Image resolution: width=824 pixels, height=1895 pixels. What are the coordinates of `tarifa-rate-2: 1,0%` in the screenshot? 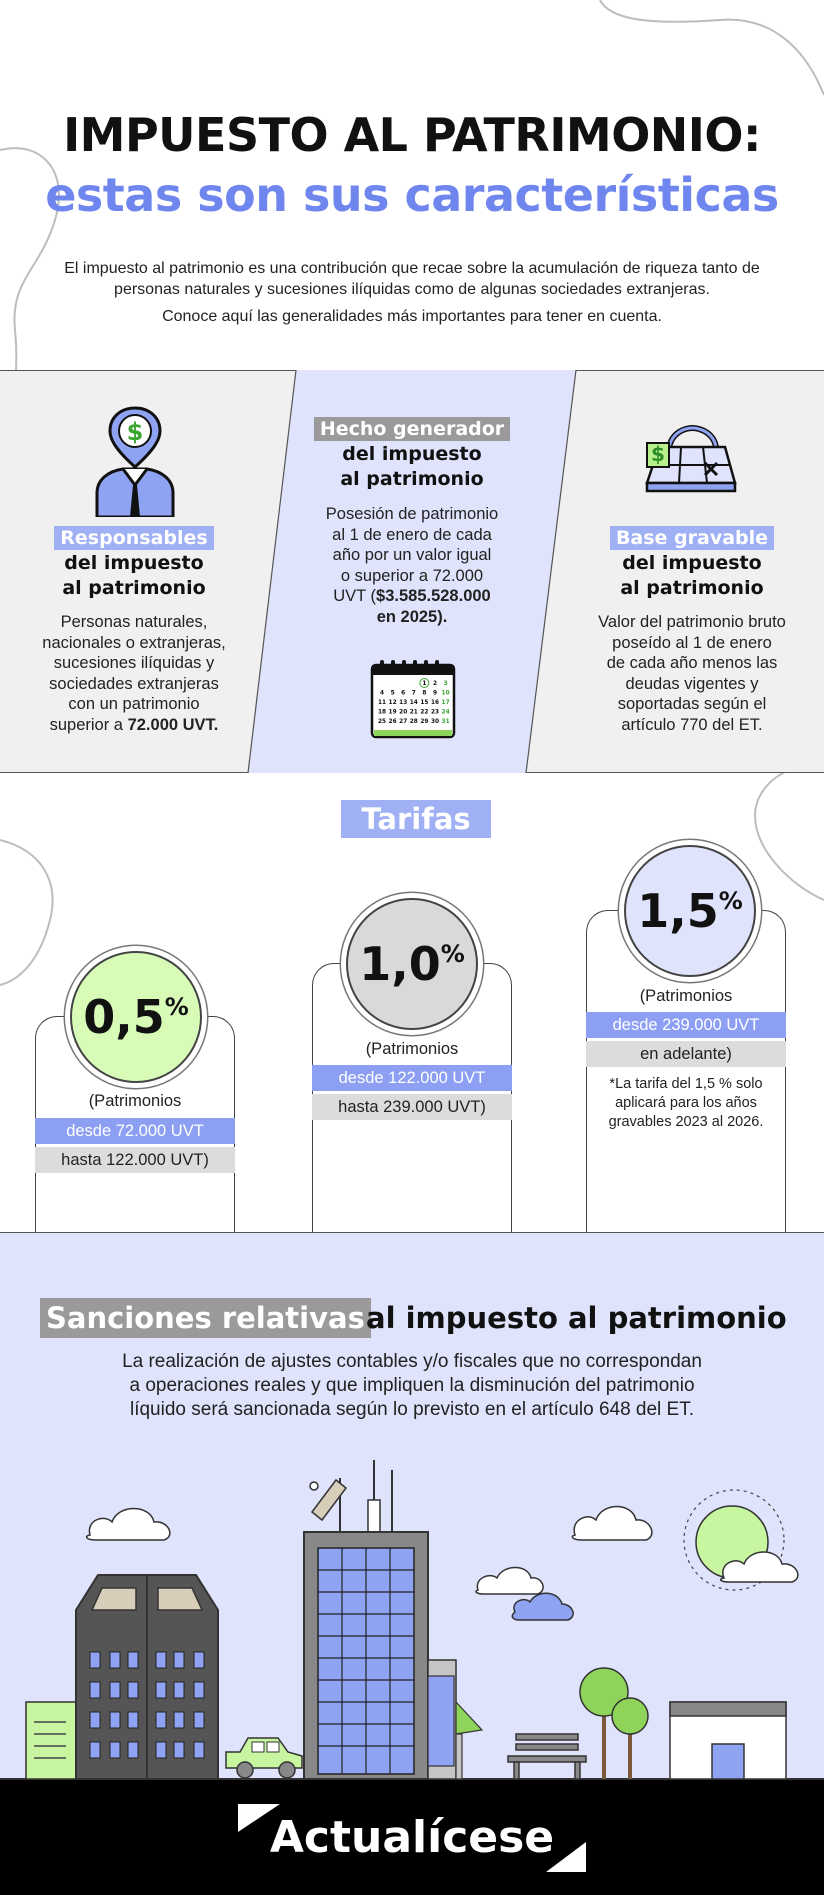 It's located at (412, 964).